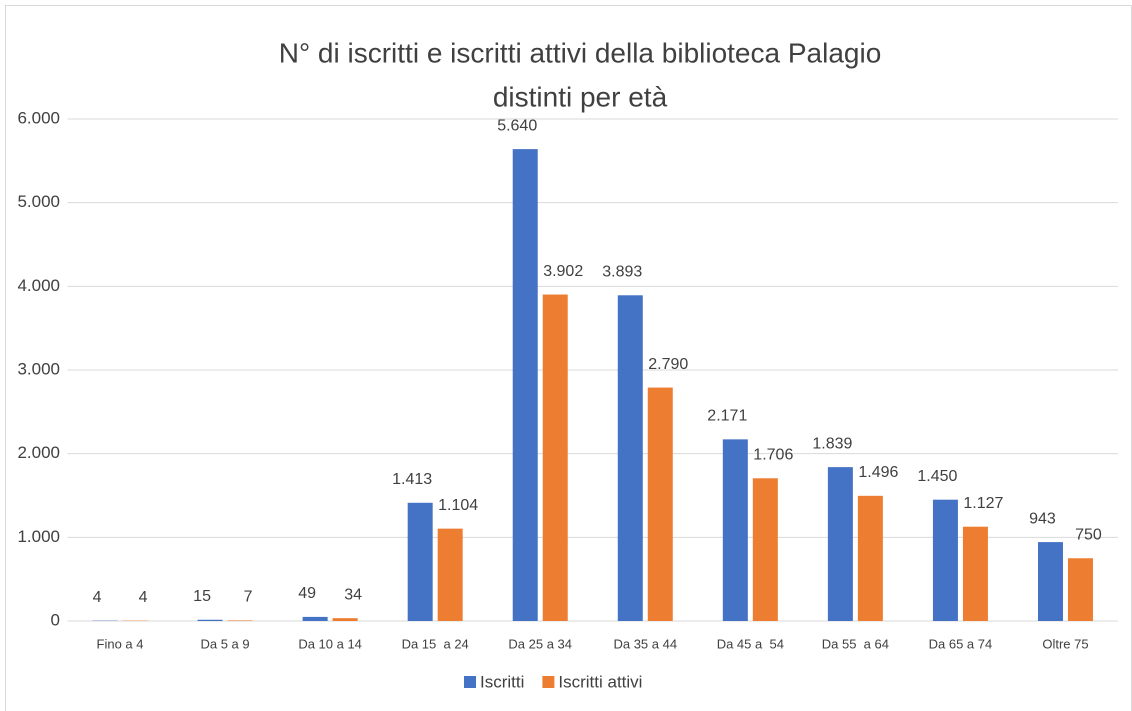  I want to click on x-tick-label: Da 10 a 14, so click(330, 643).